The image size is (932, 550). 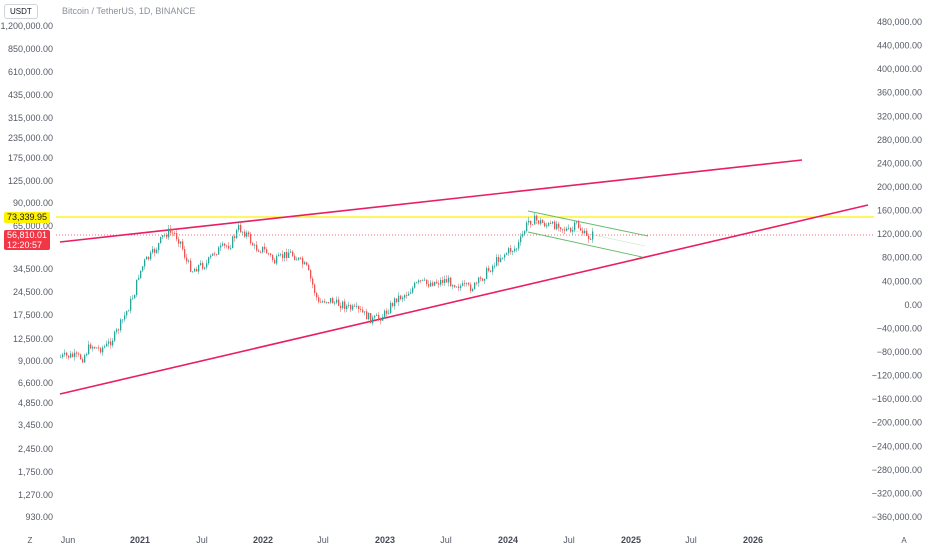 What do you see at coordinates (899, 187) in the screenshot?
I see `right-axis-label: 200,000.00` at bounding box center [899, 187].